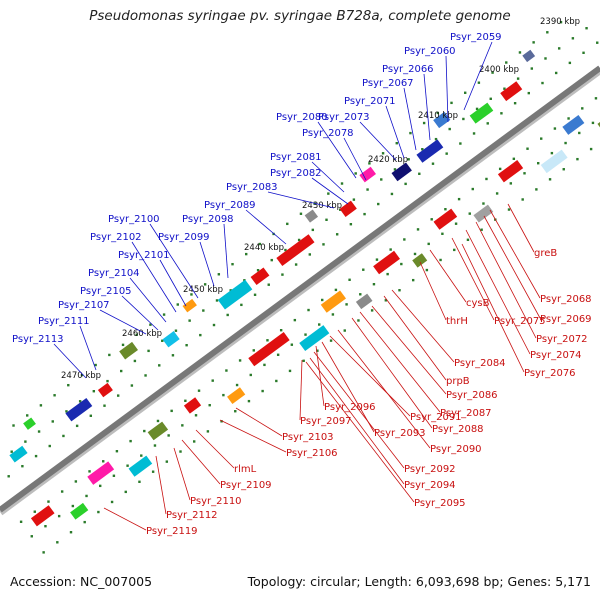 The height and width of the screenshot is (600, 600). What do you see at coordinates (545, 253) in the screenshot?
I see `gene-label: greB` at bounding box center [545, 253].